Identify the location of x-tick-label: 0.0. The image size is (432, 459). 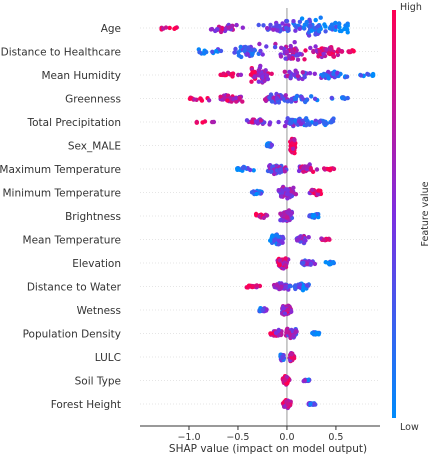
(286, 437).